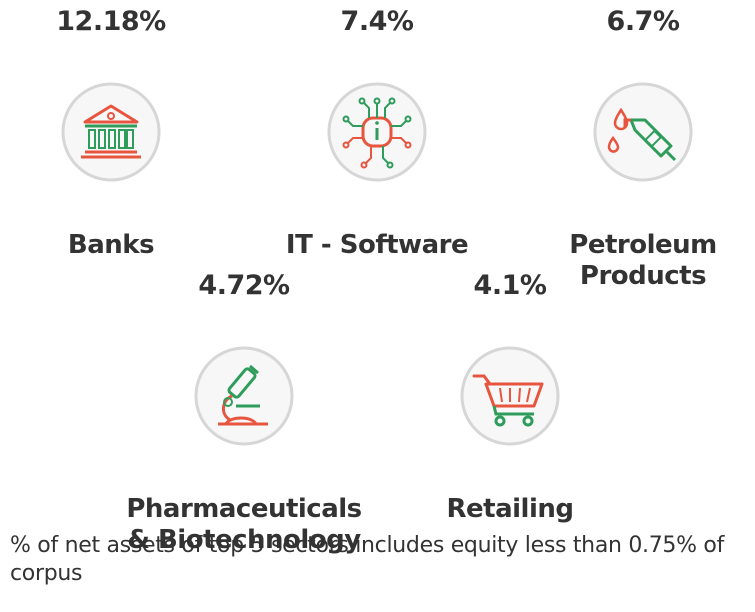 Image resolution: width=755 pixels, height=612 pixels. Describe the element at coordinates (244, 509) in the screenshot. I see `sector-name-line1: Pharmaceuticals` at that location.